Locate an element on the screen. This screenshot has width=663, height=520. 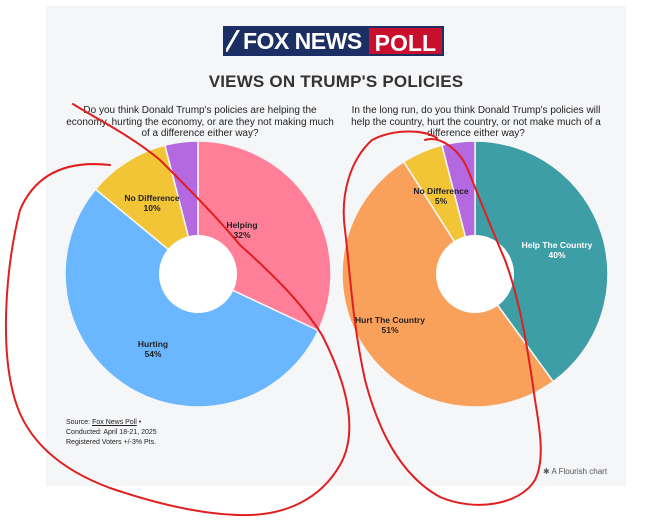
slice-value: 10% is located at coordinates (151, 208).